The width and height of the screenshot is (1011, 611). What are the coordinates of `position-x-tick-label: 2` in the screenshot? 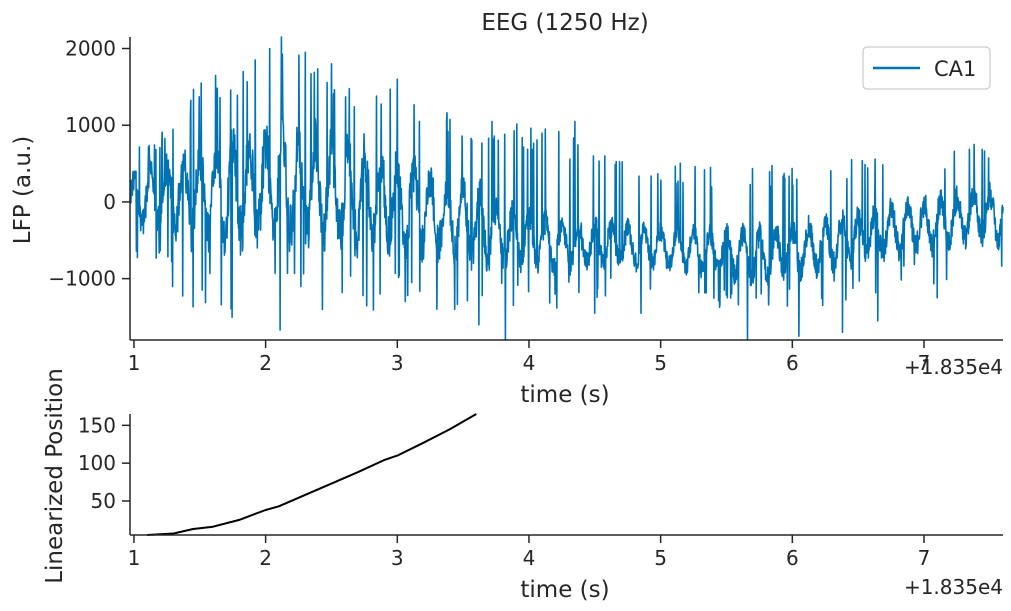 It's located at (265, 558).